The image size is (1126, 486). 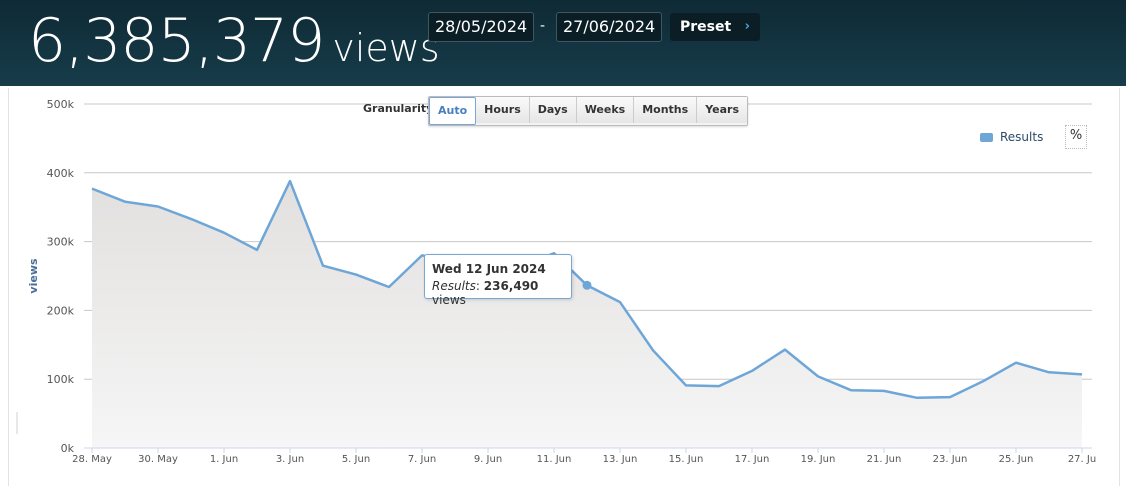 I want to click on granularity-hours-button: Hours, so click(x=503, y=110).